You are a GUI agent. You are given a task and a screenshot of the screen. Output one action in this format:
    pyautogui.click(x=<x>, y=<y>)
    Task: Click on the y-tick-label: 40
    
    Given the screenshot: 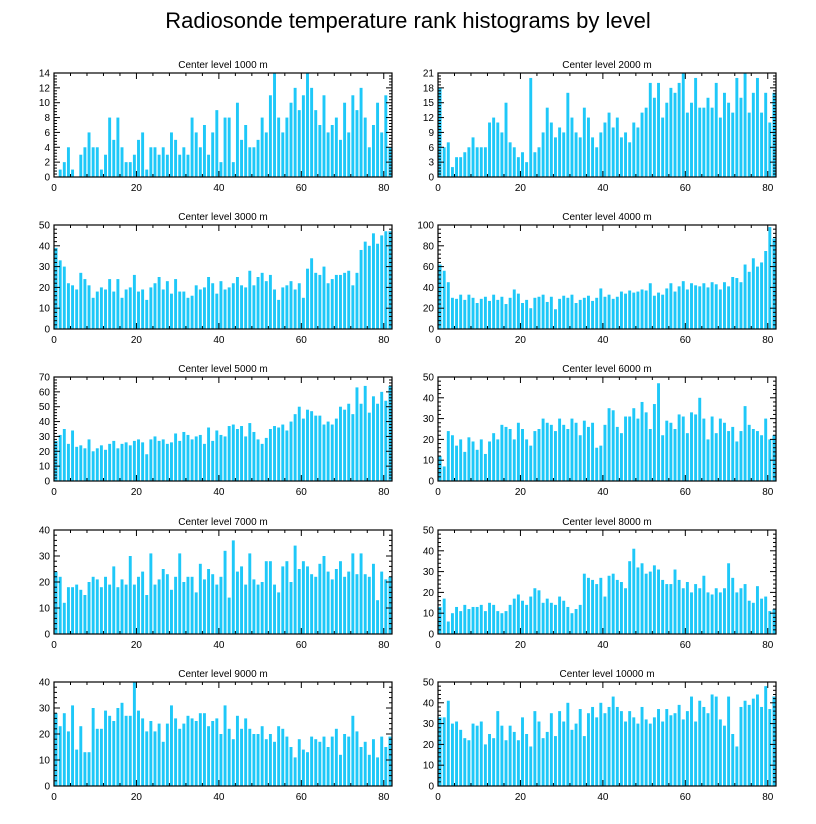 What is the action you would take?
    pyautogui.click(x=429, y=398)
    